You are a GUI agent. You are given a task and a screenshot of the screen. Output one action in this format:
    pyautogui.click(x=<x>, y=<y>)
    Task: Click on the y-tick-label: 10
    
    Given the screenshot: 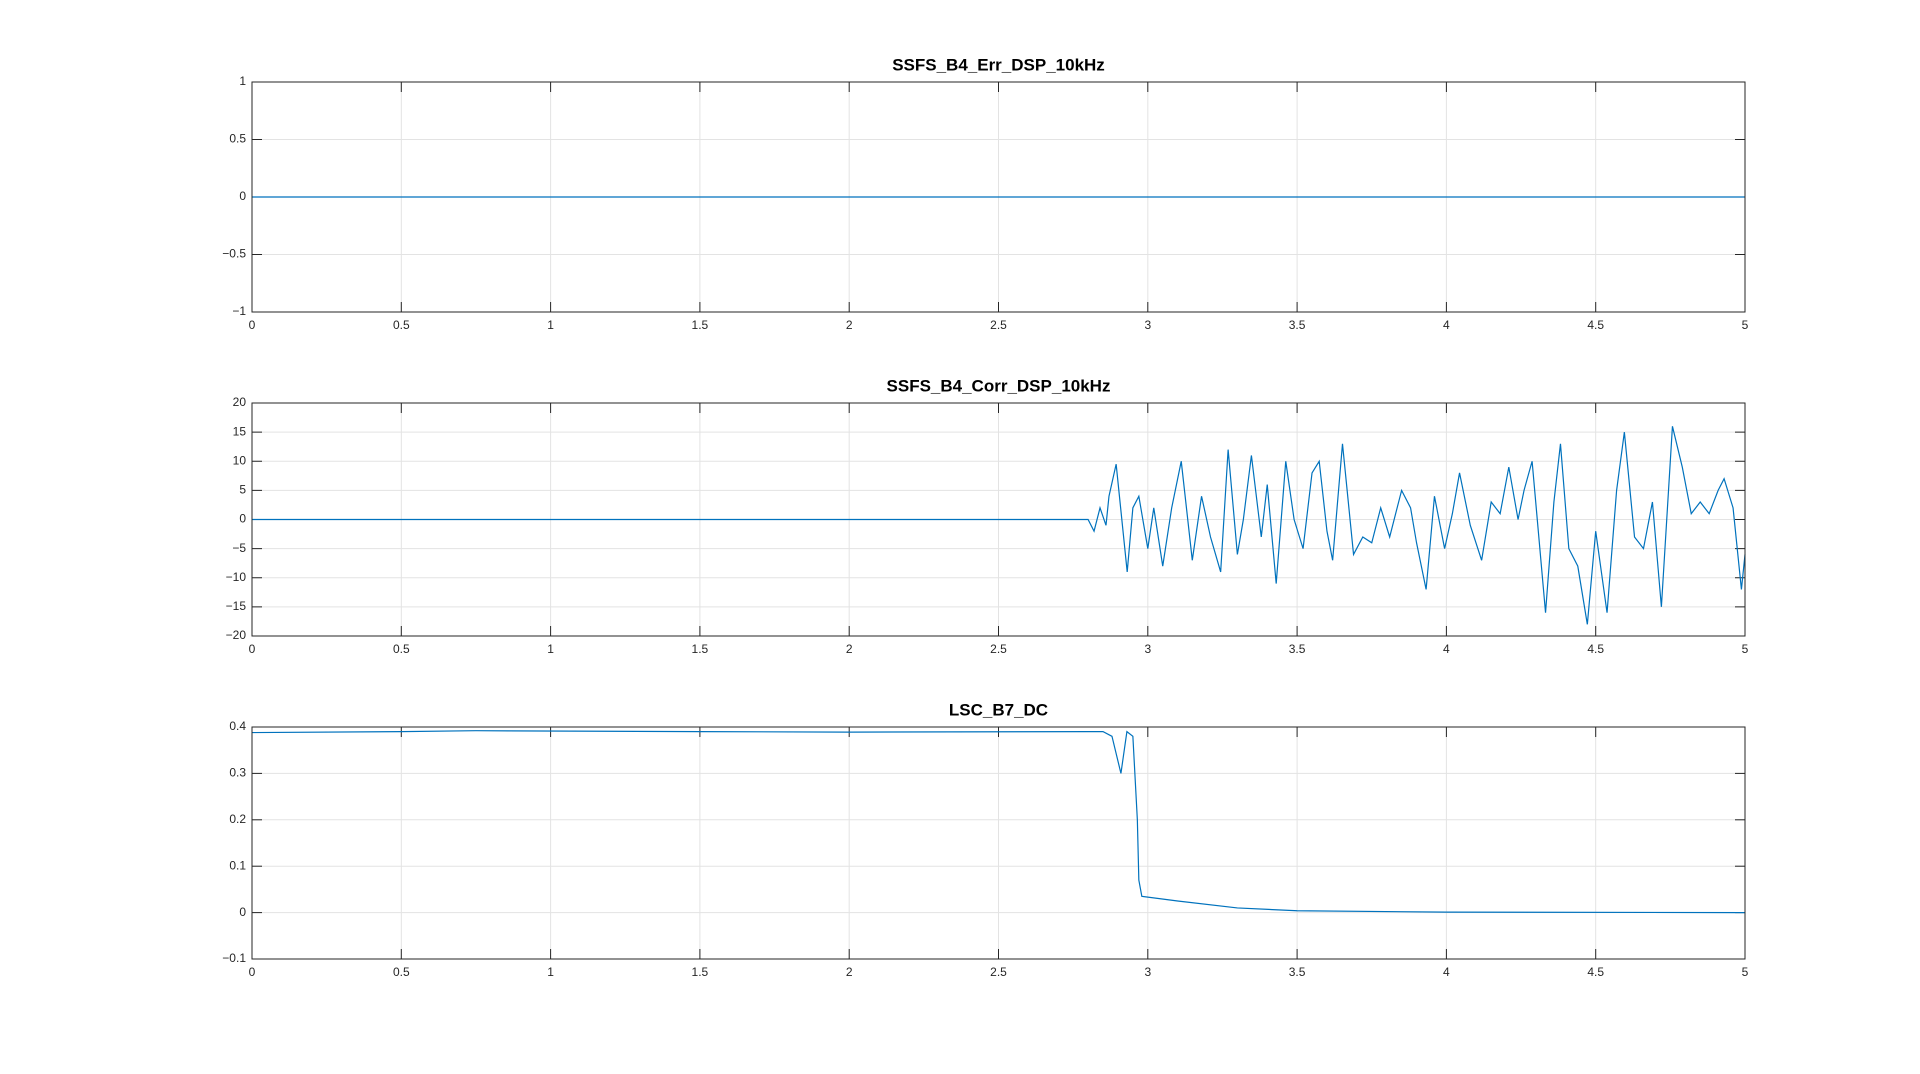 What is the action you would take?
    pyautogui.click(x=240, y=460)
    